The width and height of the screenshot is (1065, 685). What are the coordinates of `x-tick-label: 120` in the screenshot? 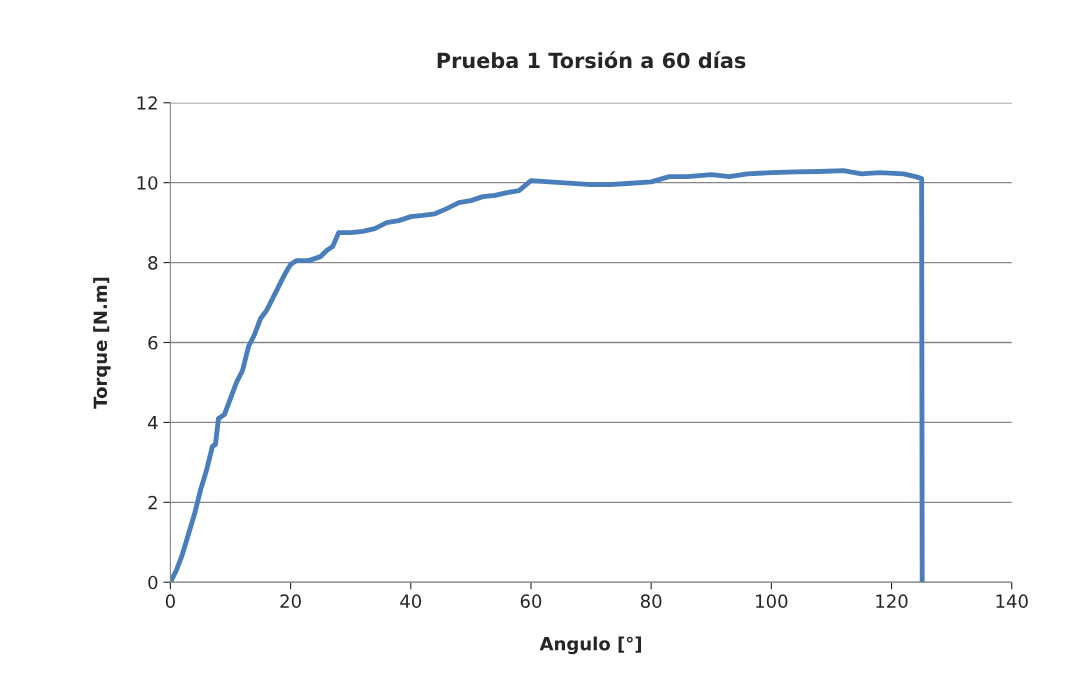 It's located at (892, 601).